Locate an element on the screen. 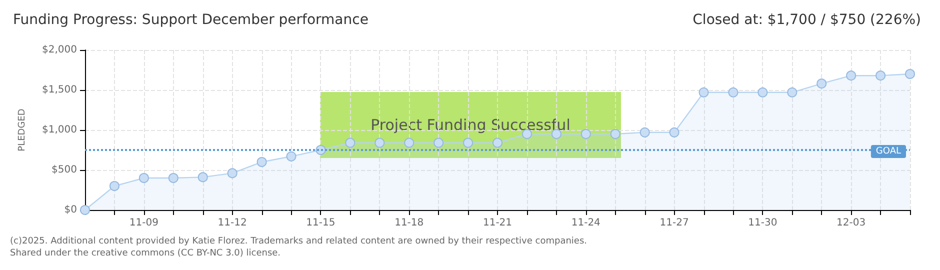 The height and width of the screenshot is (270, 940). text: (c)2025. Additional content provided by Katie Florez. Trademarks and related content are owned by their respective companies. is located at coordinates (299, 241).